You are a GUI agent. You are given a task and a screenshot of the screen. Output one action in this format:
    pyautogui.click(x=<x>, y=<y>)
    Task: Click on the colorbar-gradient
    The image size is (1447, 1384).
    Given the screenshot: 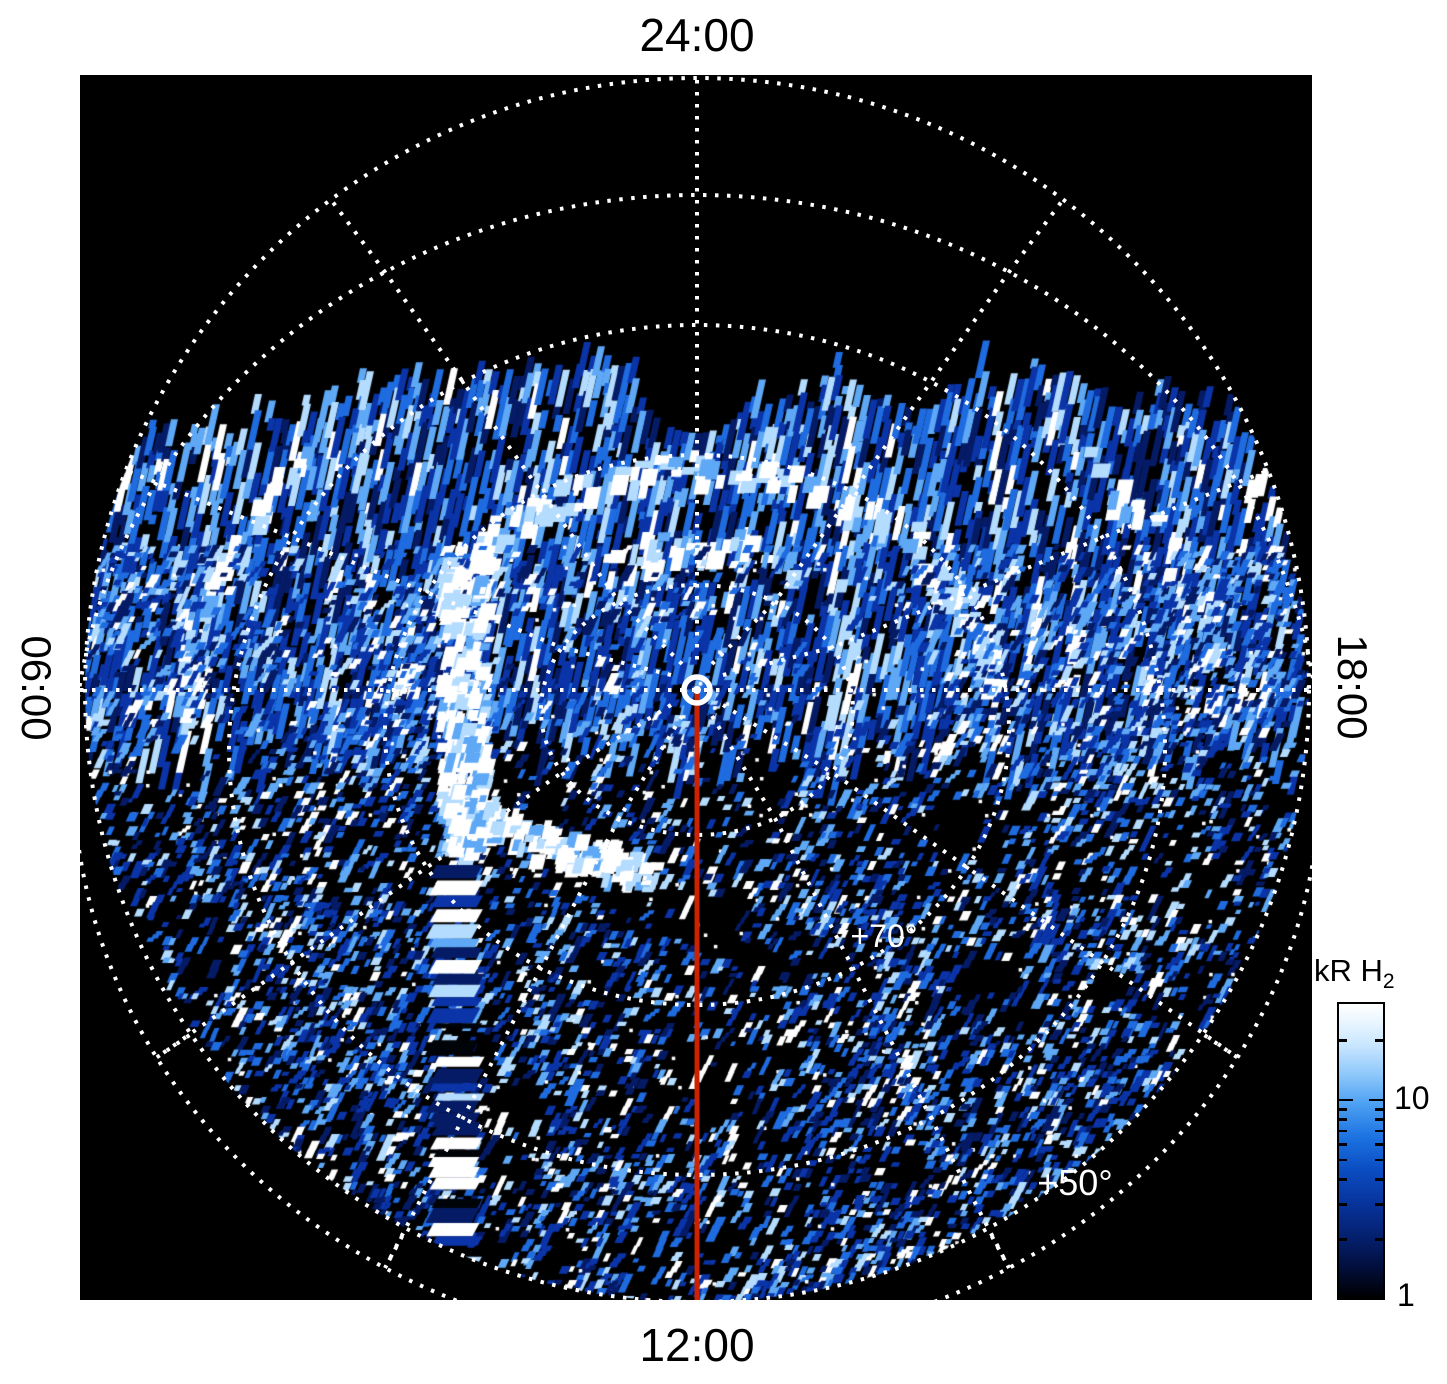 What is the action you would take?
    pyautogui.click(x=1361, y=1151)
    